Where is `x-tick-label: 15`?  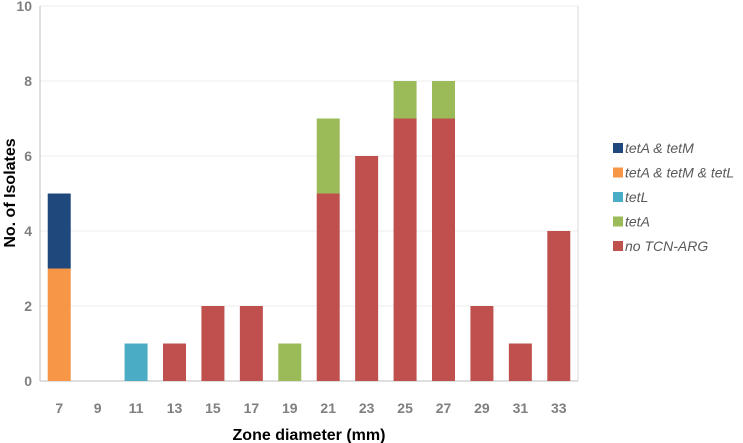 x-tick-label: 15 is located at coordinates (213, 408).